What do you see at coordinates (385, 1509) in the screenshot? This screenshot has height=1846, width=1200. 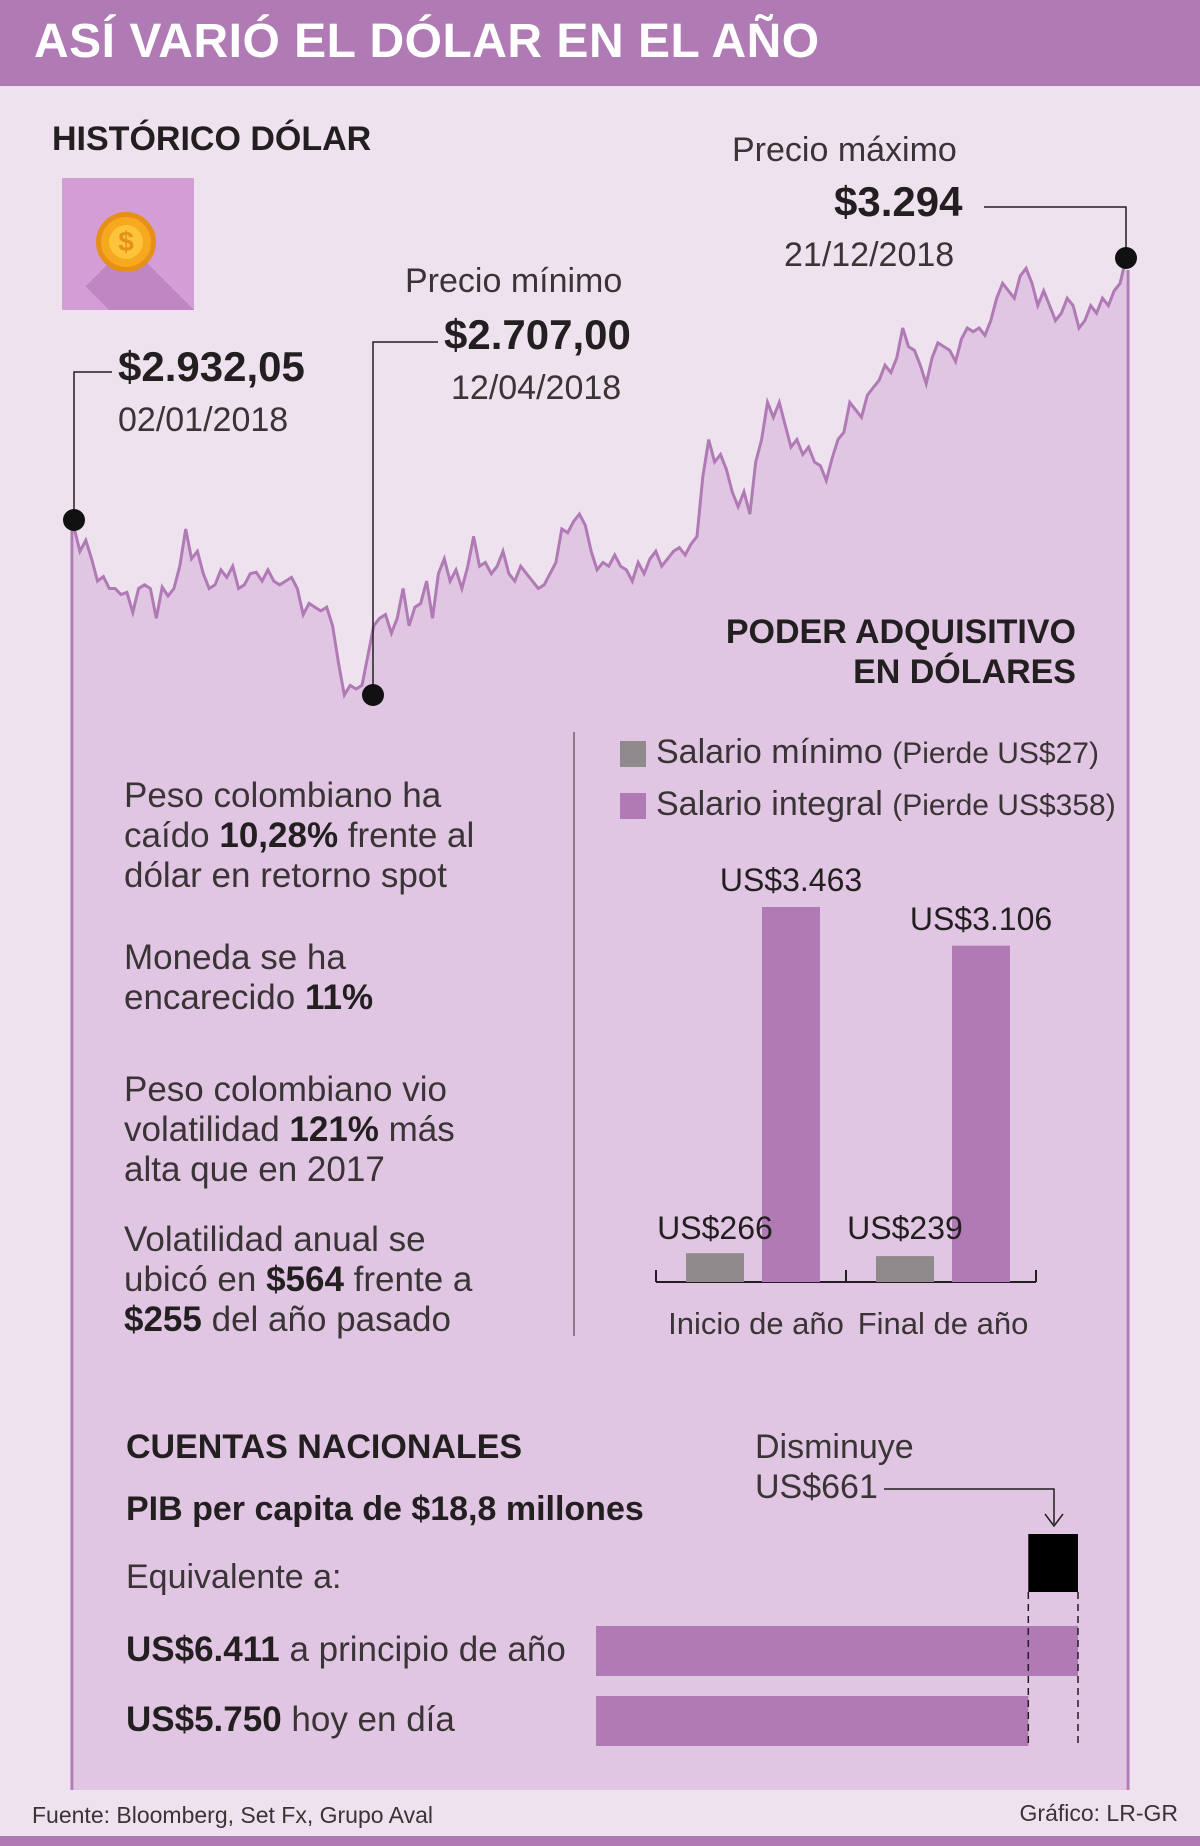 I see `pib-text: PIB per capita de $18,8 millones` at bounding box center [385, 1509].